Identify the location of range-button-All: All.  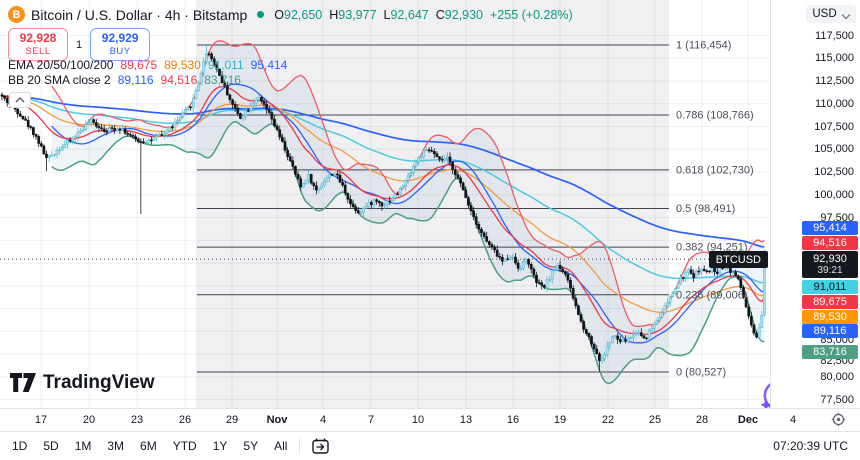
(281, 446).